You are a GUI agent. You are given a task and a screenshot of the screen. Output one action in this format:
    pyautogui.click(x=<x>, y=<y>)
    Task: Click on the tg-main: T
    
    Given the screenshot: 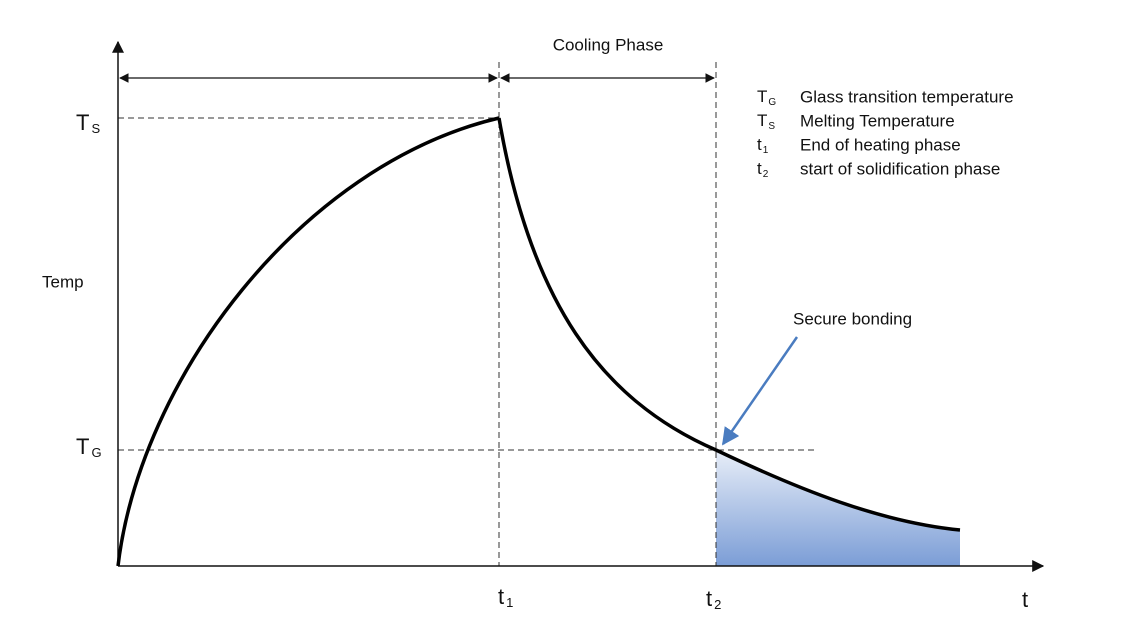 What is the action you would take?
    pyautogui.click(x=82, y=446)
    